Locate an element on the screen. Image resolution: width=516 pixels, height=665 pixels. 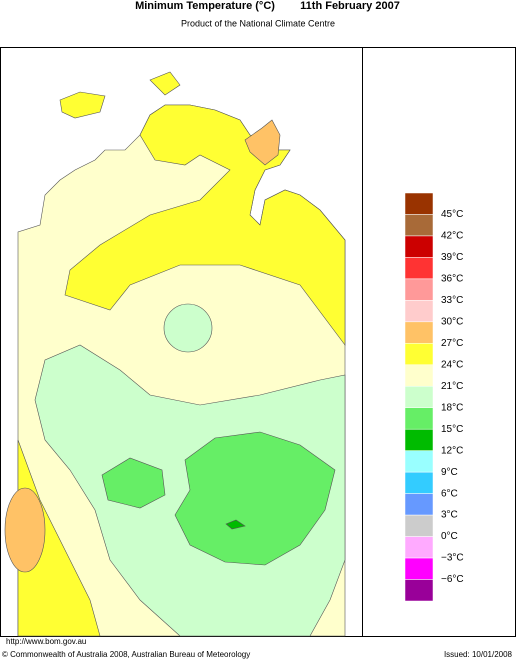
legend-label: 9°C is located at coordinates (449, 472).